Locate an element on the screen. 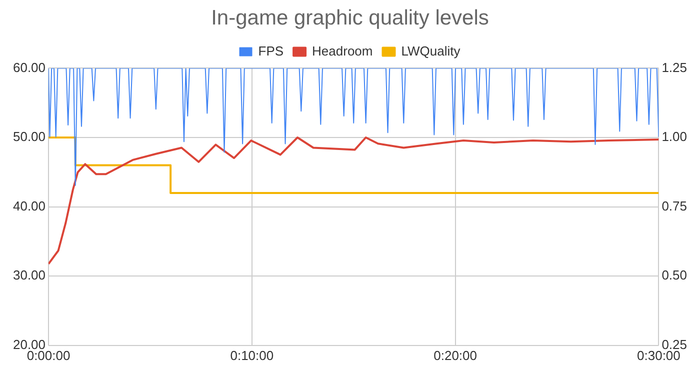 This screenshot has width=700, height=375. chart-title: In-game graphic quality levels is located at coordinates (350, 18).